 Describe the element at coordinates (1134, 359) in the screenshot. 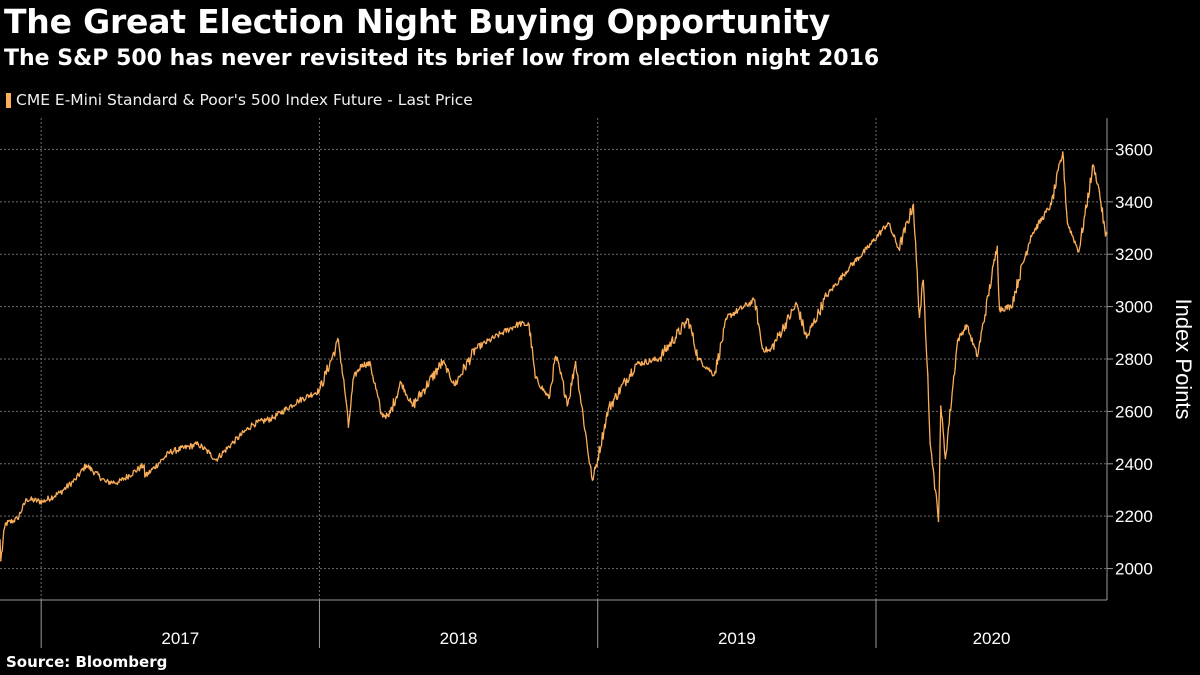

I see `y-tick-label-2800: 2800` at that location.